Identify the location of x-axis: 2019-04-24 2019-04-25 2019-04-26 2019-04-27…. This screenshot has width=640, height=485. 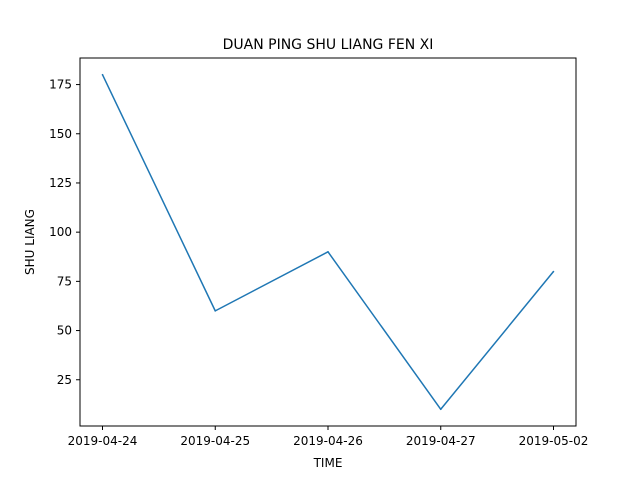
(328, 437).